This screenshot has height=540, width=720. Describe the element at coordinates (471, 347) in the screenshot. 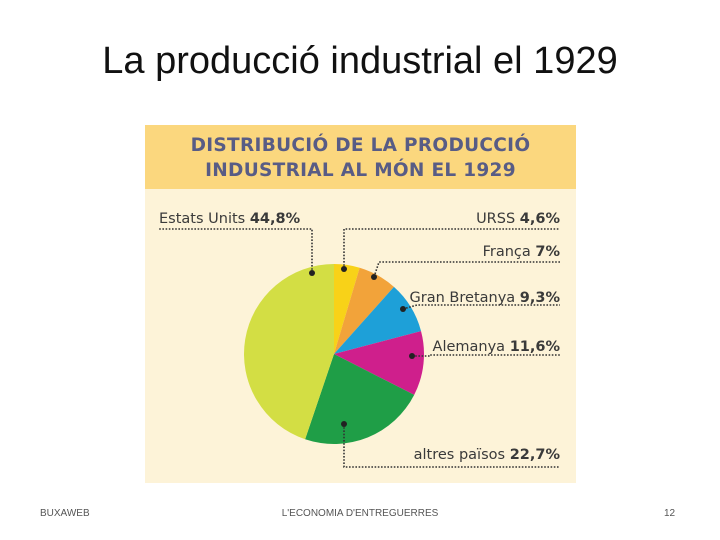

I see `slice-name-alemanya: Alemanya` at that location.